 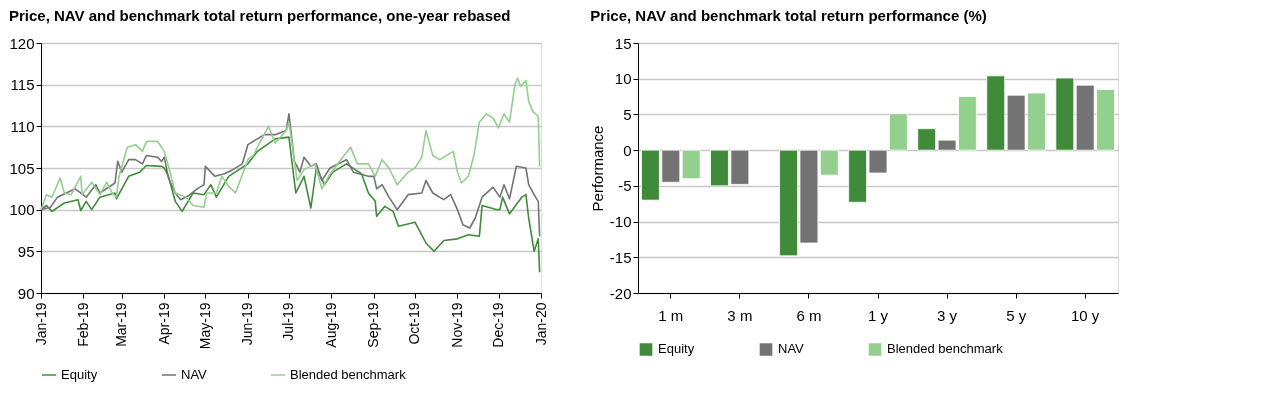 I want to click on x-tick-label: Oct-19, so click(x=414, y=323).